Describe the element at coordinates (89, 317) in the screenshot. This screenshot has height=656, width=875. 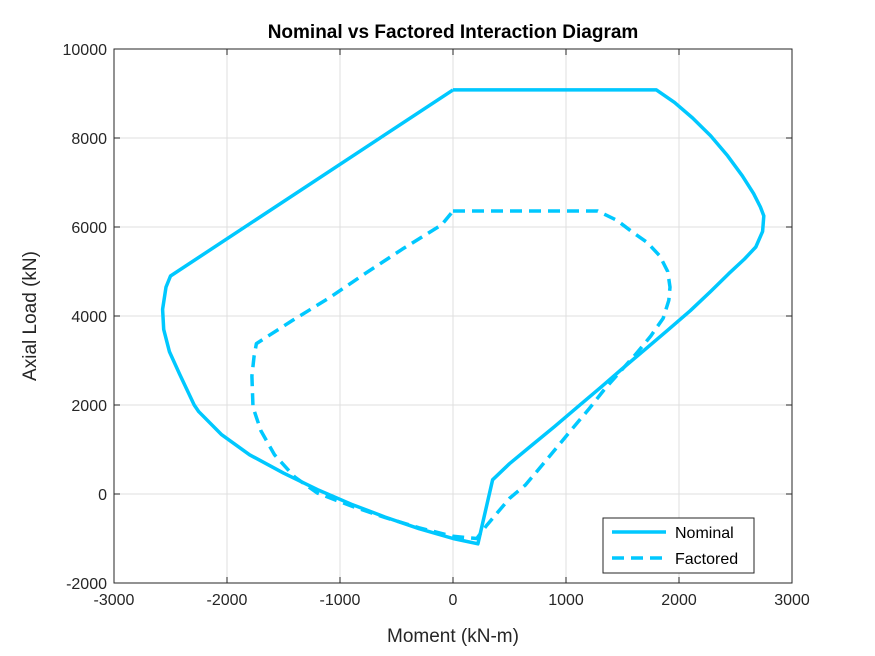
I see `y-tick-label: 4000` at that location.